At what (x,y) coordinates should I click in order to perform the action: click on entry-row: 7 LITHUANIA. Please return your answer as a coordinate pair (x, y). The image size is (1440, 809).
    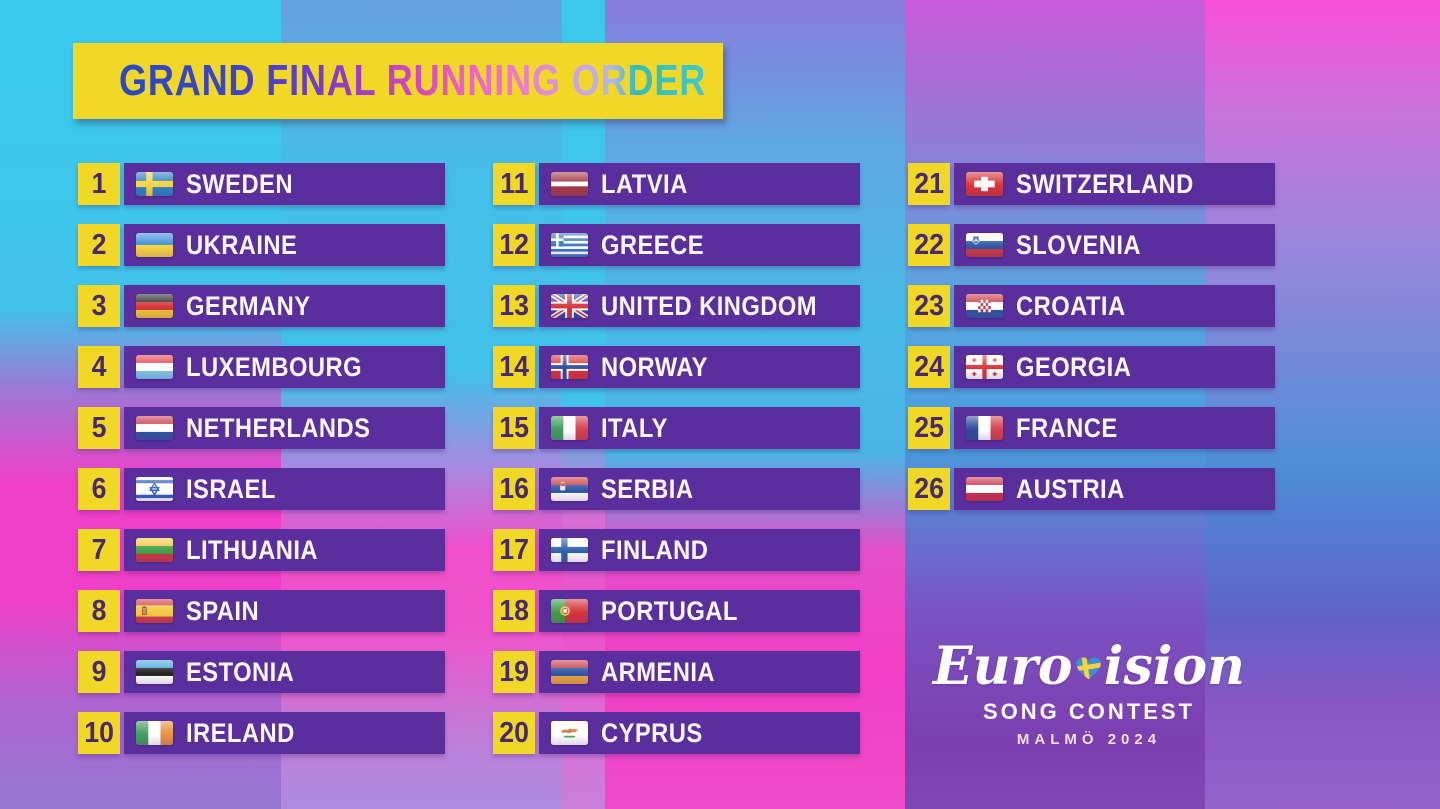
    Looking at the image, I should click on (261, 550).